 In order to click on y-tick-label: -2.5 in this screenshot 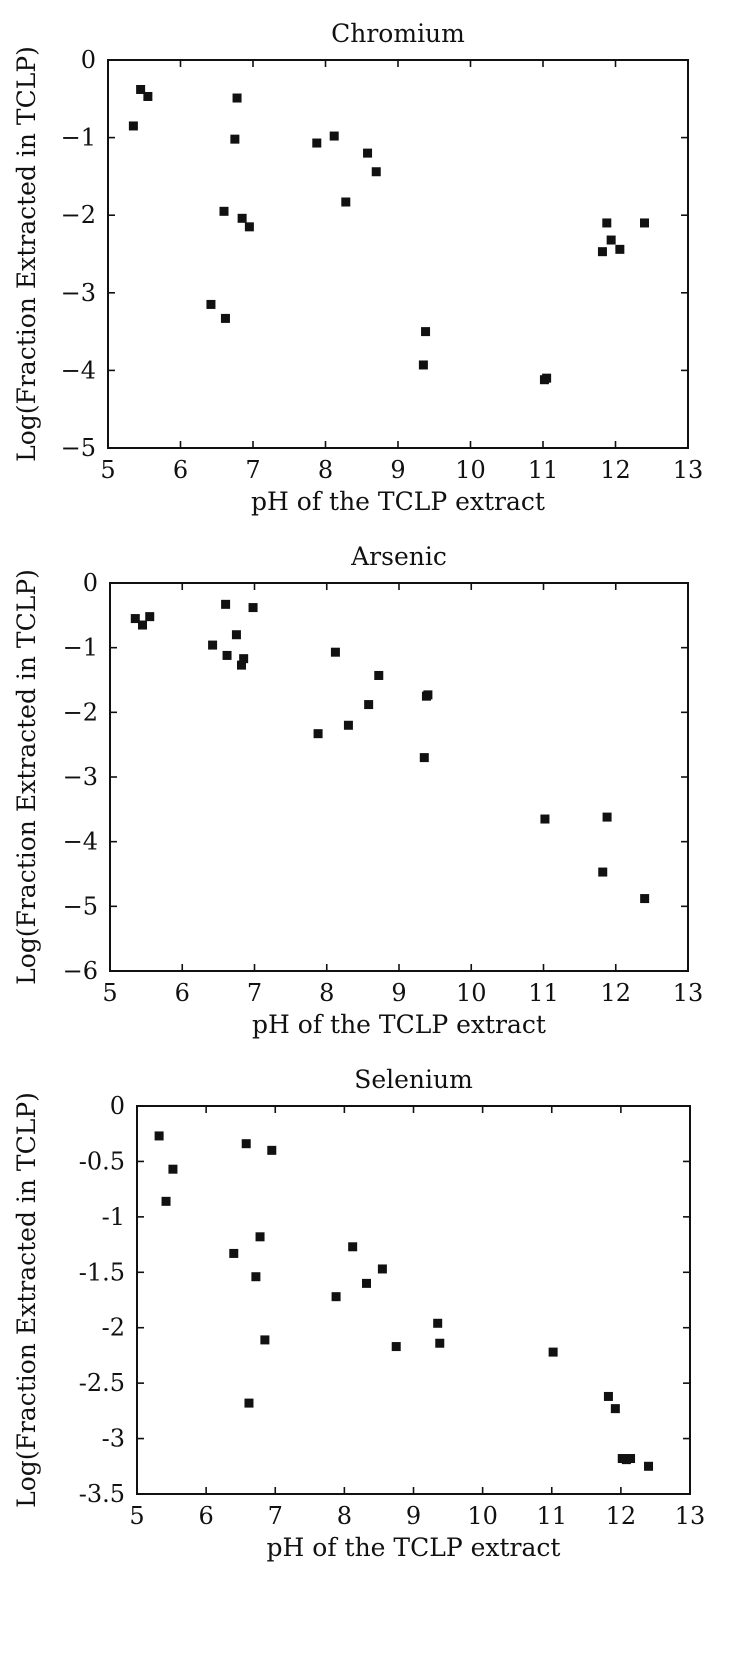, I will do `click(102, 1383)`.